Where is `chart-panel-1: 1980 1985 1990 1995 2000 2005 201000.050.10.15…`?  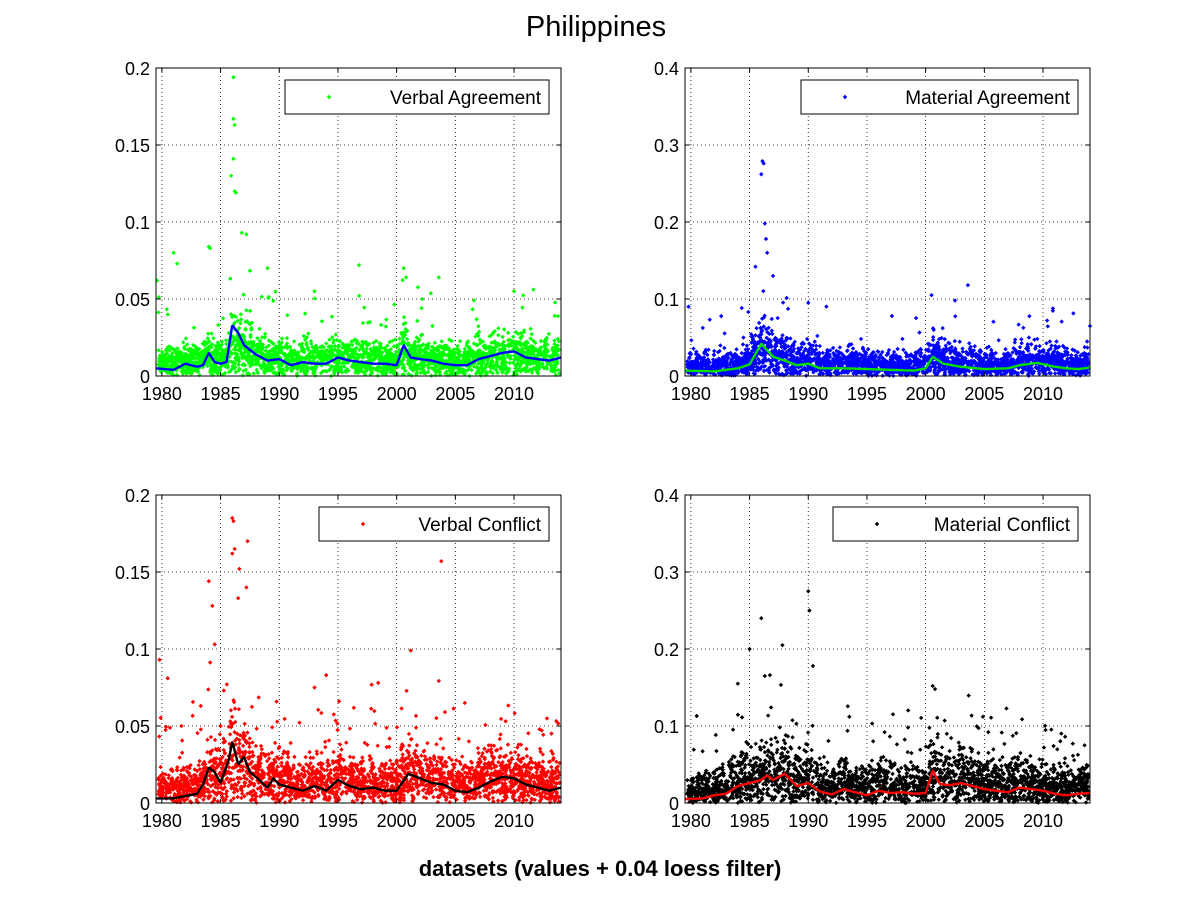
chart-panel-1: 1980 1985 1990 1995 2000 2005 201000.050.10.15… is located at coordinates (338, 231).